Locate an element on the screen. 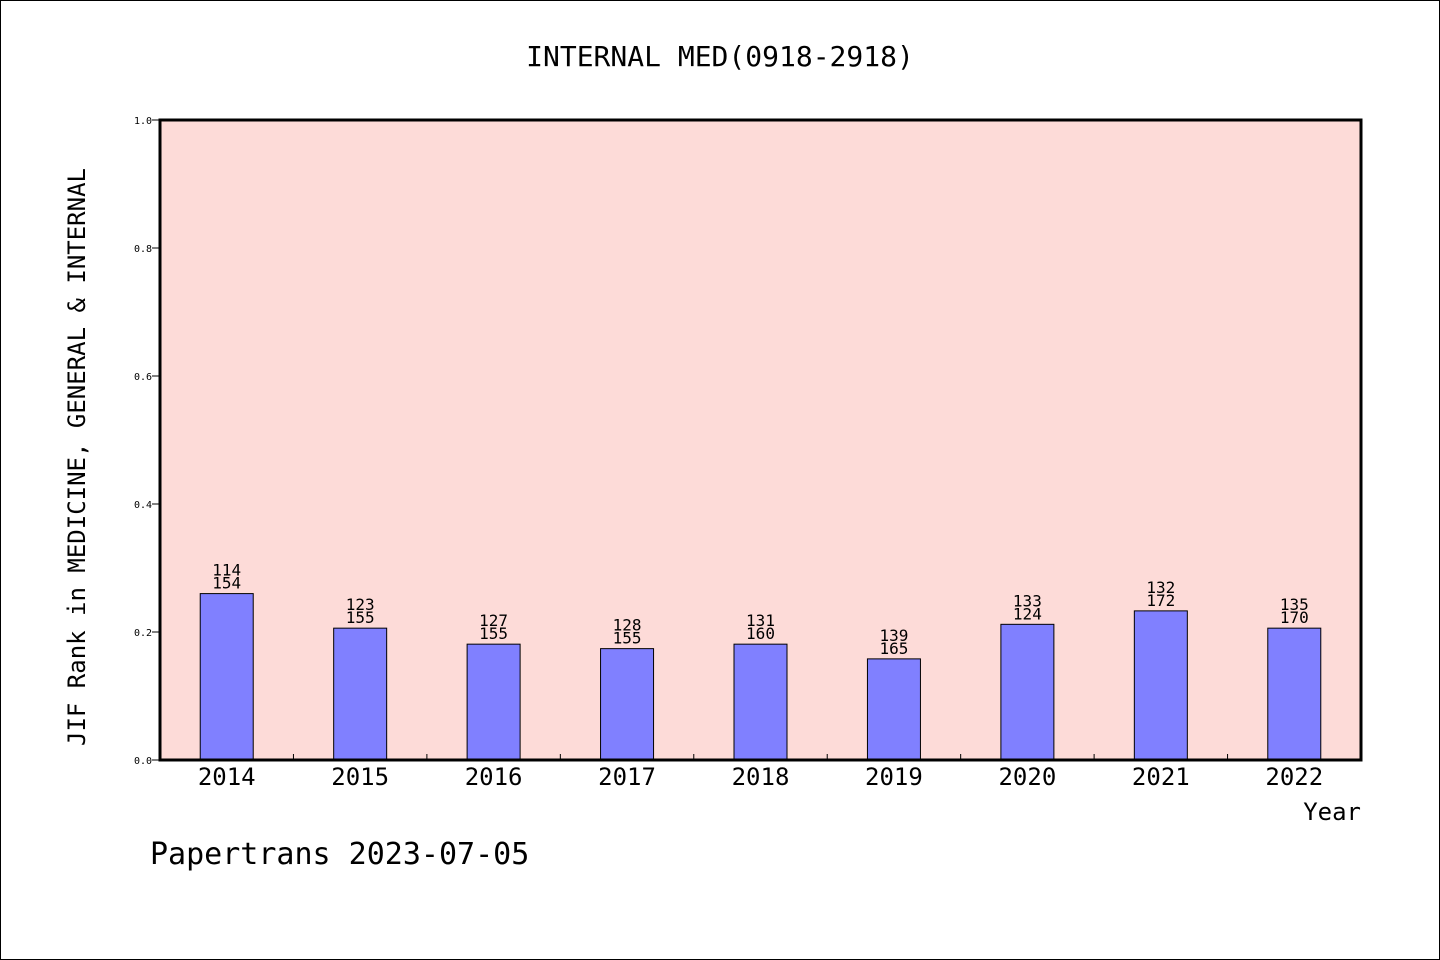  bar-2019 is located at coordinates (893, 709).